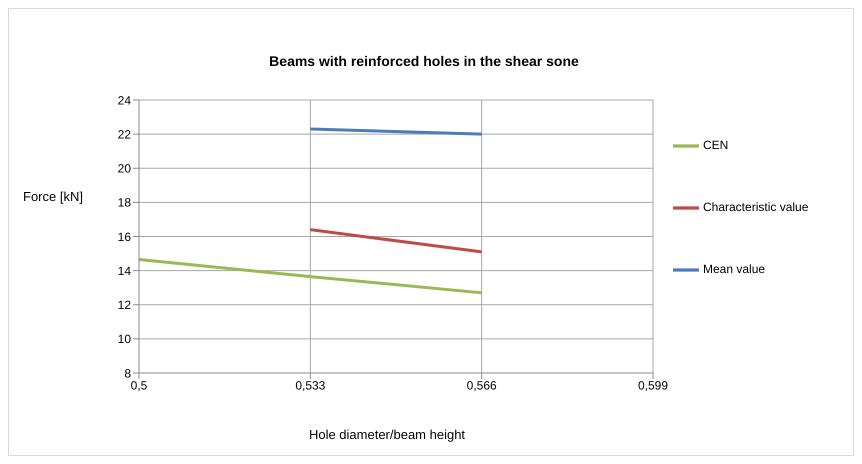 This screenshot has height=464, width=862. I want to click on x-tick-label: 0,533, so click(310, 385).